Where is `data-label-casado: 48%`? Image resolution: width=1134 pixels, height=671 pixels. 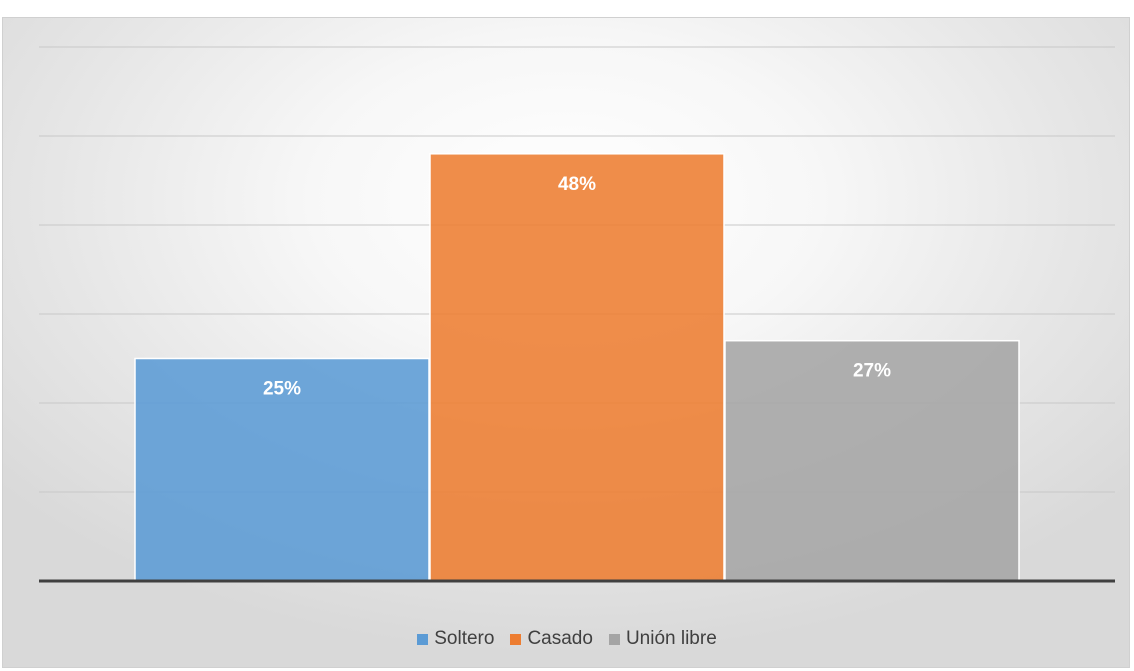
data-label-casado: 48% is located at coordinates (577, 184).